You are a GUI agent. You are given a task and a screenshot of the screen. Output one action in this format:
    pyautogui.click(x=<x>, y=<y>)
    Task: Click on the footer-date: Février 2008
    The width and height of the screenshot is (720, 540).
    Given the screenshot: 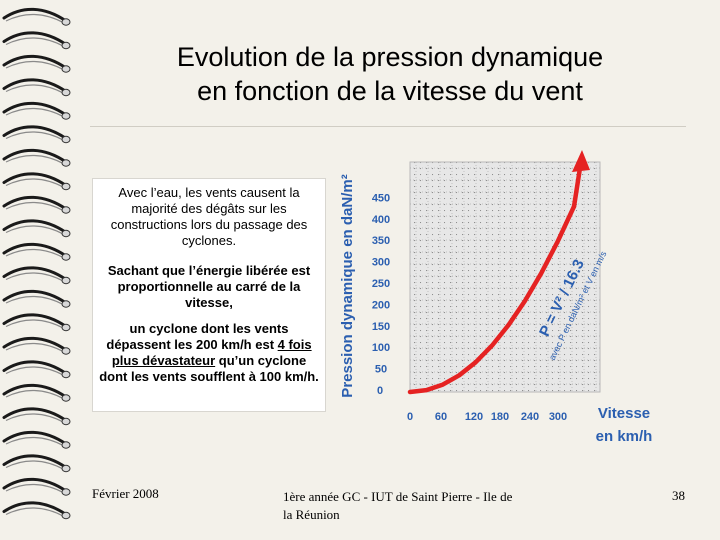 What is the action you would take?
    pyautogui.click(x=125, y=493)
    